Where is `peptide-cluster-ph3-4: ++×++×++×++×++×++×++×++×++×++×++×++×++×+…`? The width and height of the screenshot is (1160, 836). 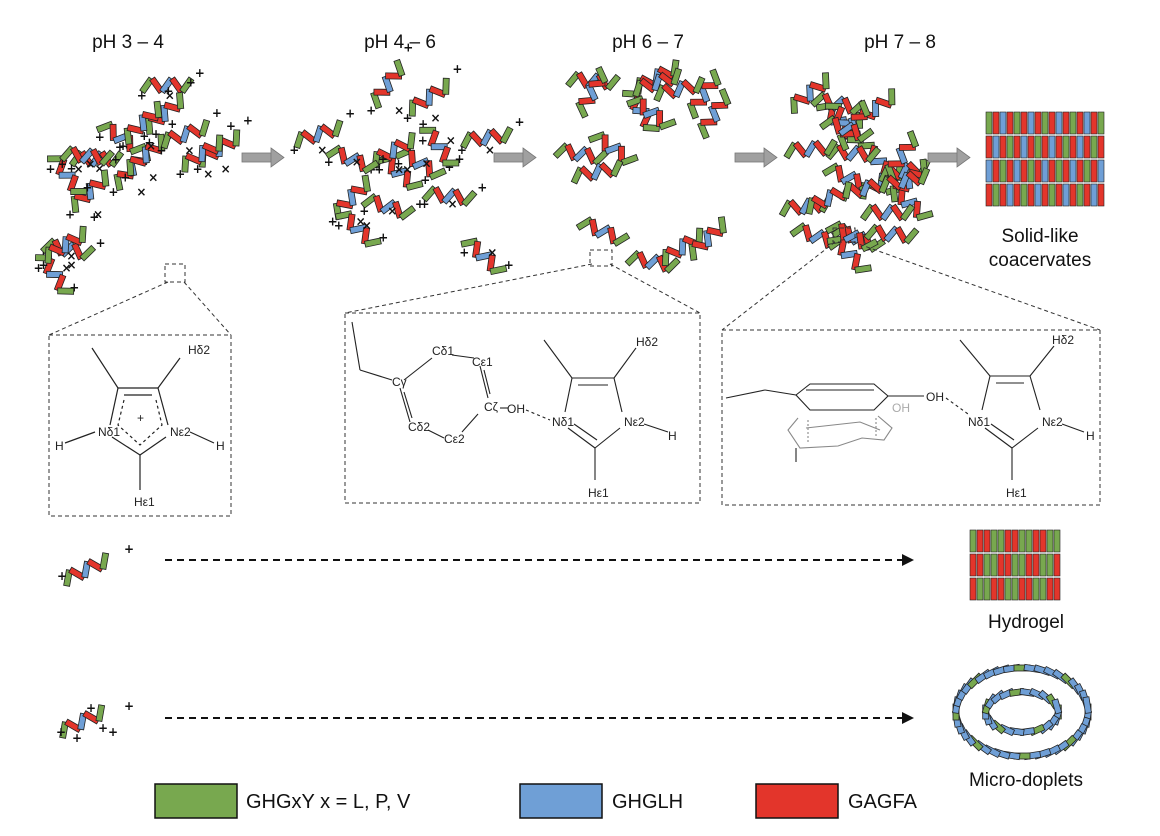 peptide-cluster-ph3-4: ++×++×++×++×++×++×++×++×++×++×++×++×++×+… is located at coordinates (143, 180).